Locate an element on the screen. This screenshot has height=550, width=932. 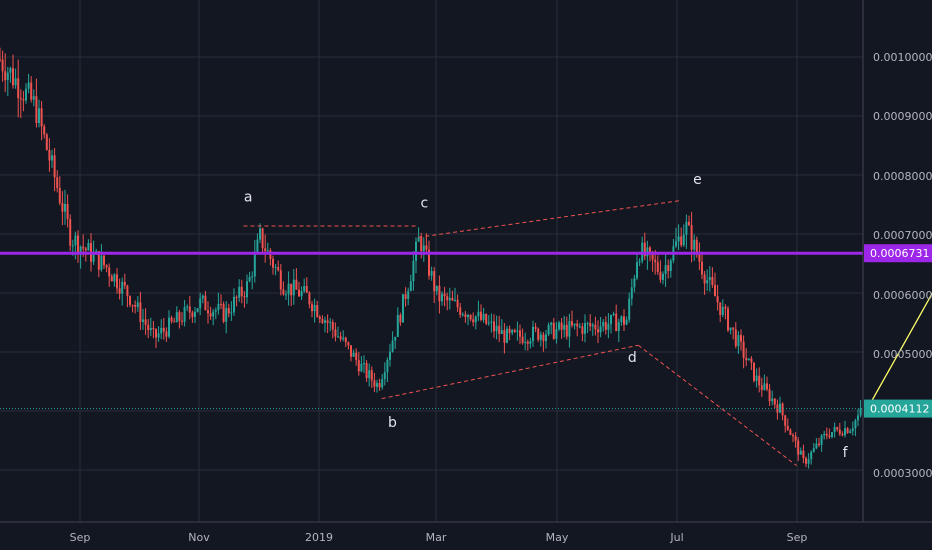
wave-label: e is located at coordinates (697, 180).